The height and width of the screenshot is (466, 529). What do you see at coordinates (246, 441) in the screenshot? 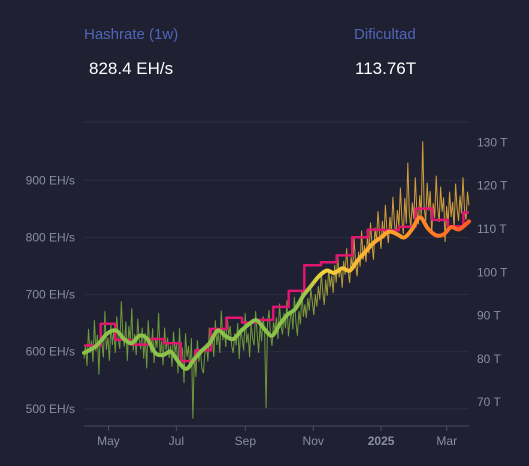
I see `x-tick-label-2: Sep` at bounding box center [246, 441].